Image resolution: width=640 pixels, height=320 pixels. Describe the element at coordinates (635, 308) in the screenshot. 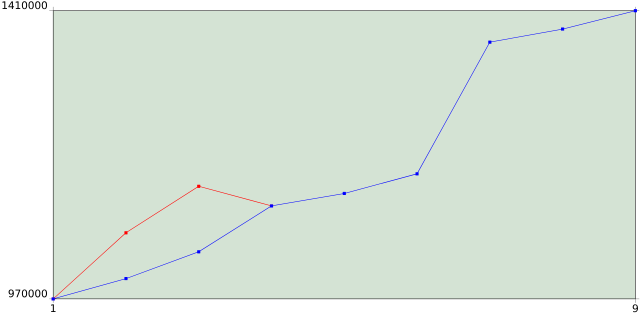

I see `x-tick-label: 9` at that location.